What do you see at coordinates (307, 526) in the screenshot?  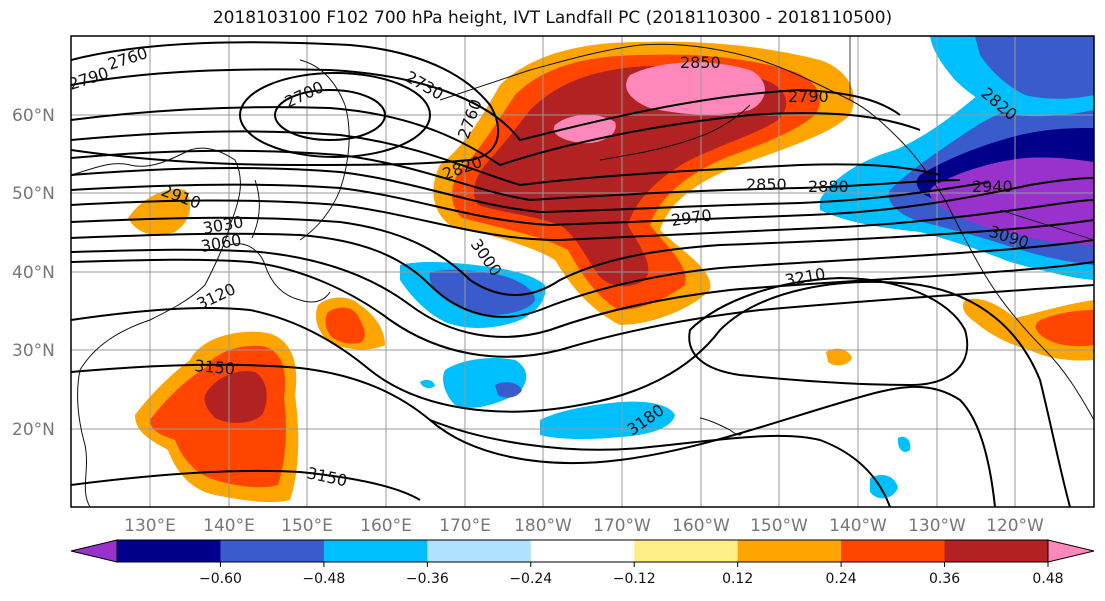 I see `lon-label: 150°E` at bounding box center [307, 526].